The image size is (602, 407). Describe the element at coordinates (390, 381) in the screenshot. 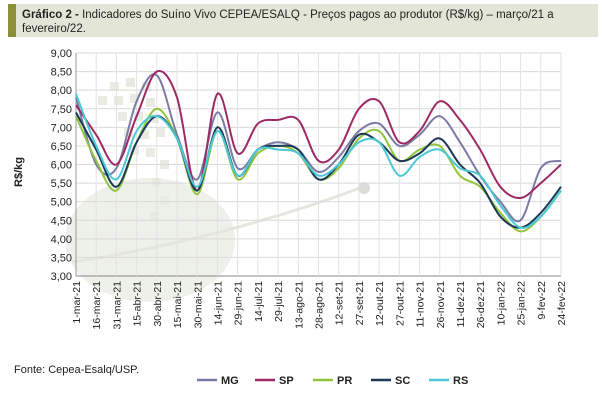

I see `legend-item-sc: SC` at that location.